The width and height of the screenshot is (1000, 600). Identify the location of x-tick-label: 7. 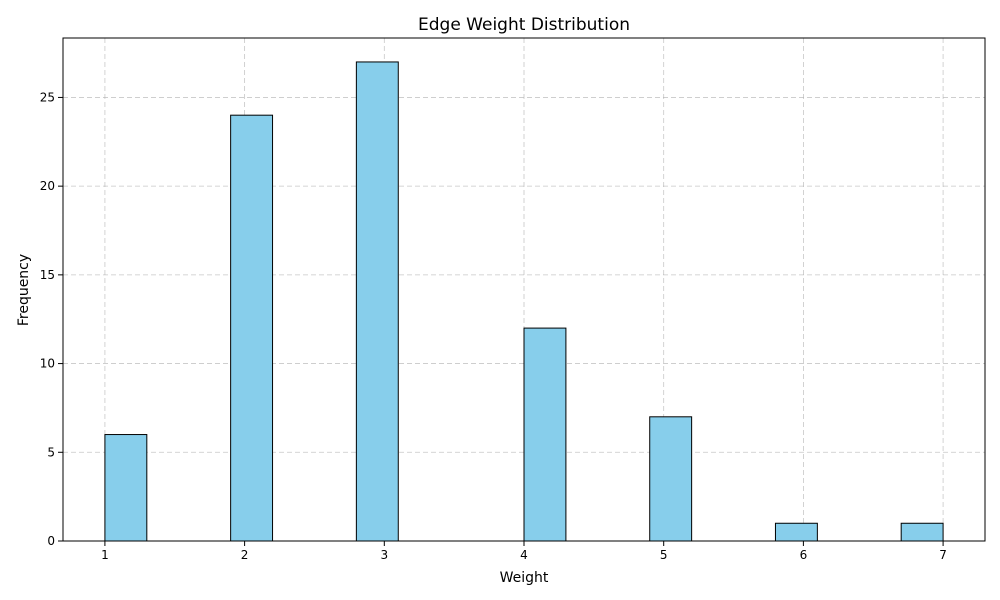
(943, 555).